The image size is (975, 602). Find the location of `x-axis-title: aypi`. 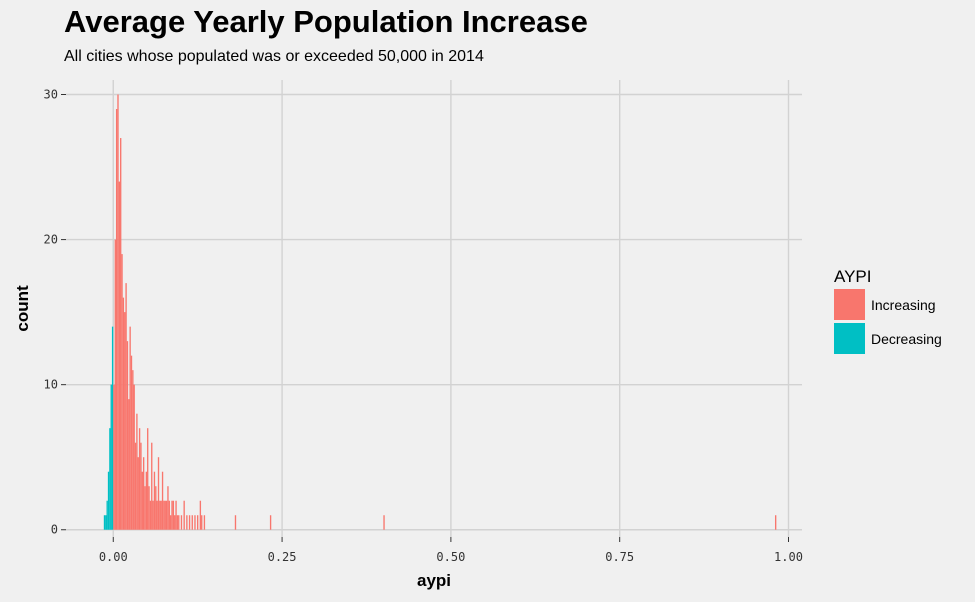

x-axis-title: aypi is located at coordinates (434, 580).